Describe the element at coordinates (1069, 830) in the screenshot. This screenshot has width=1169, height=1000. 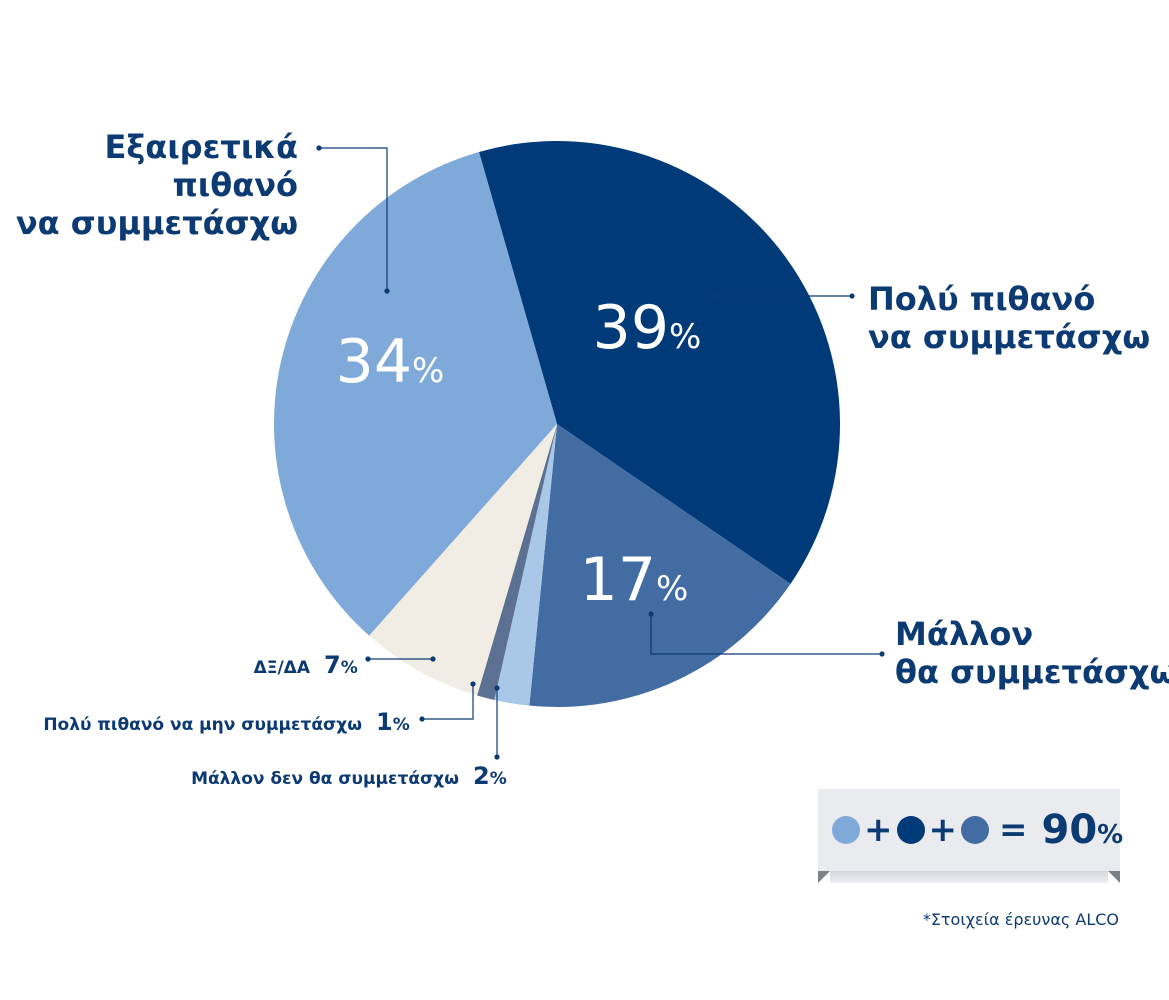
I see `summary-total-value: 90` at that location.